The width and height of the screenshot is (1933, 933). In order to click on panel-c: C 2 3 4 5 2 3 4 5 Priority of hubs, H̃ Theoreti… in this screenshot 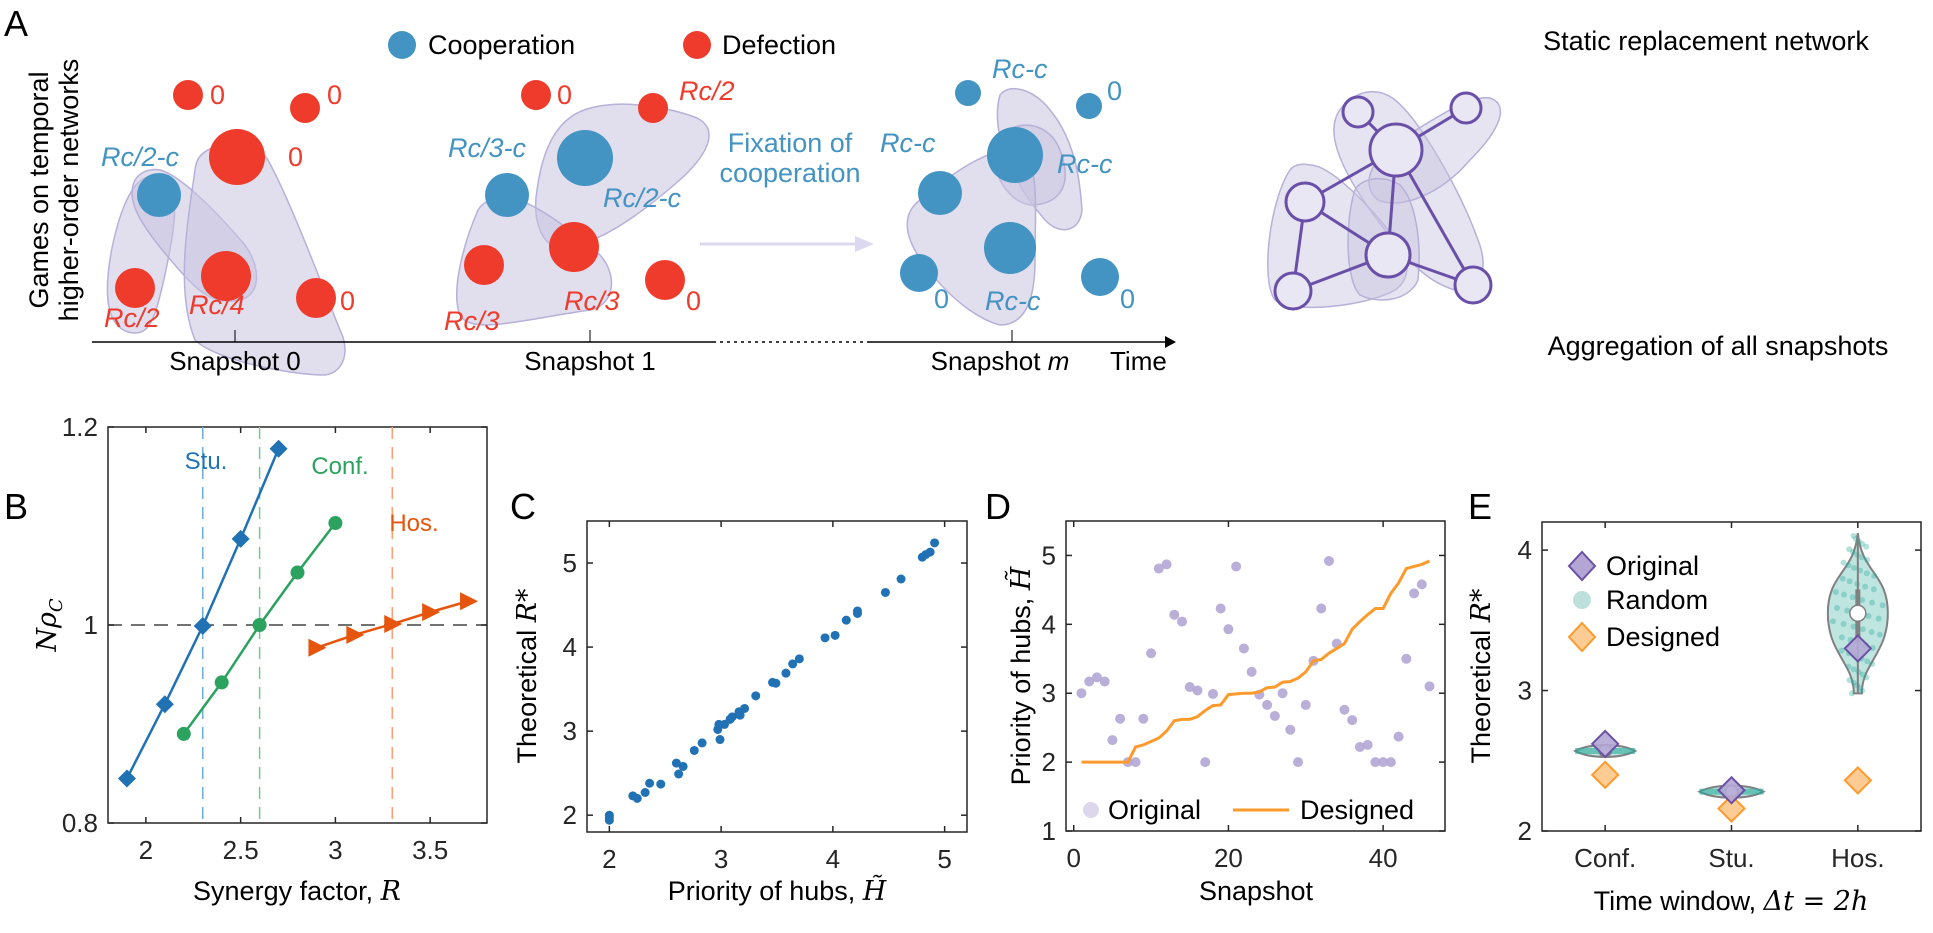, I will do `click(739, 696)`.